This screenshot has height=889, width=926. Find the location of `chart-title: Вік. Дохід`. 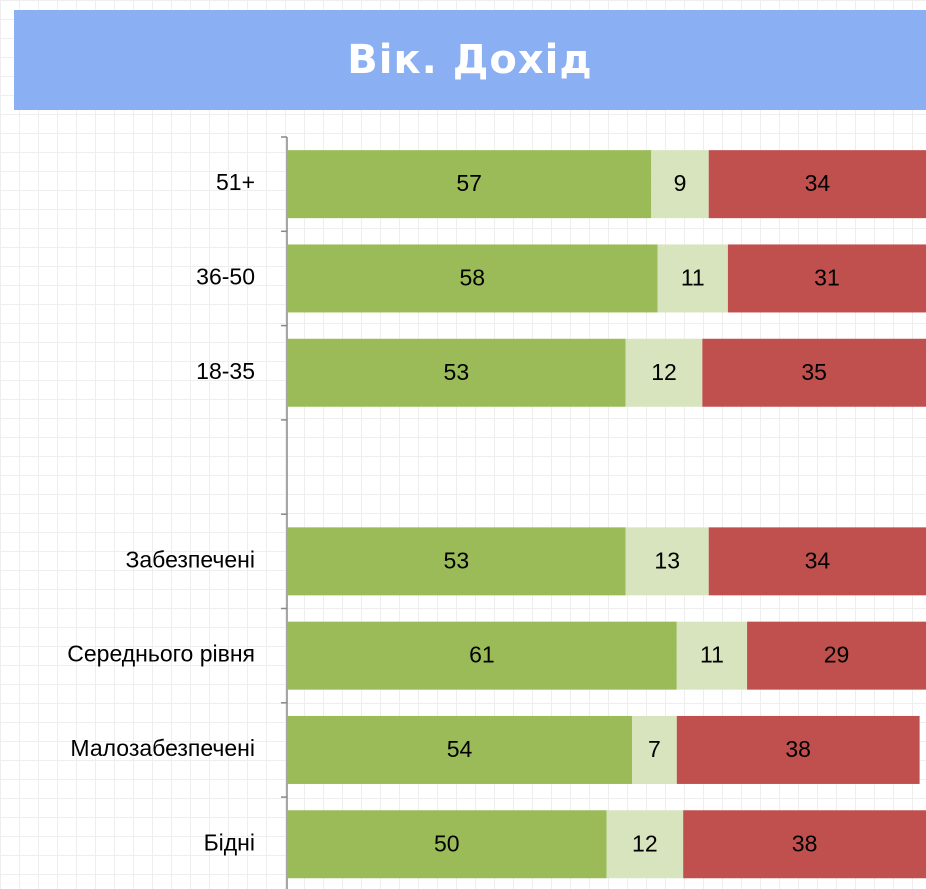

chart-title: Вік. Дохід is located at coordinates (469, 60).